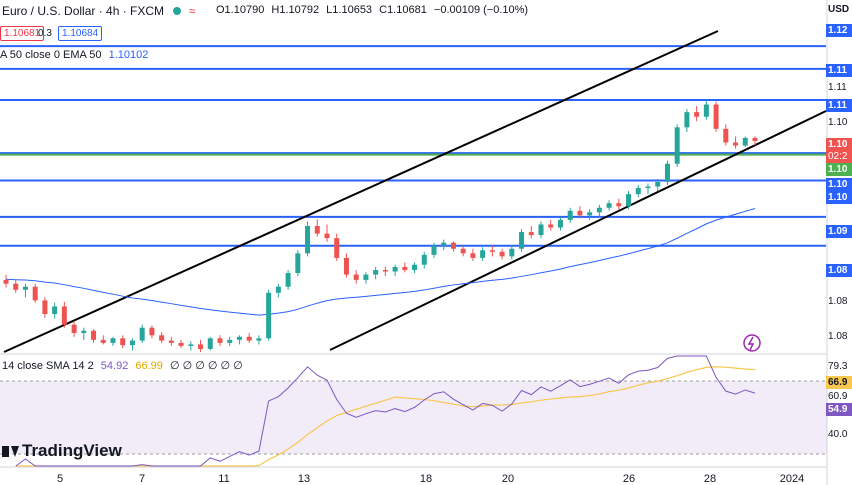 This screenshot has width=852, height=485. Describe the element at coordinates (83, 11) in the screenshot. I see `symbol-title: Euro / U.S. Dollar · 4h · FXCM` at that location.